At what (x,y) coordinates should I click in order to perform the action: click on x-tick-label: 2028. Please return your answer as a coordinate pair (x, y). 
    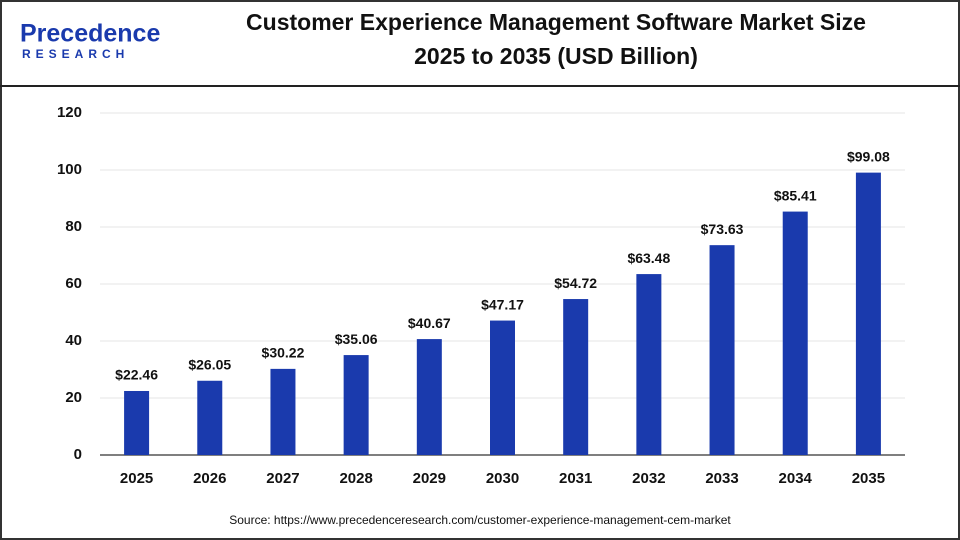
    Looking at the image, I should click on (355, 478).